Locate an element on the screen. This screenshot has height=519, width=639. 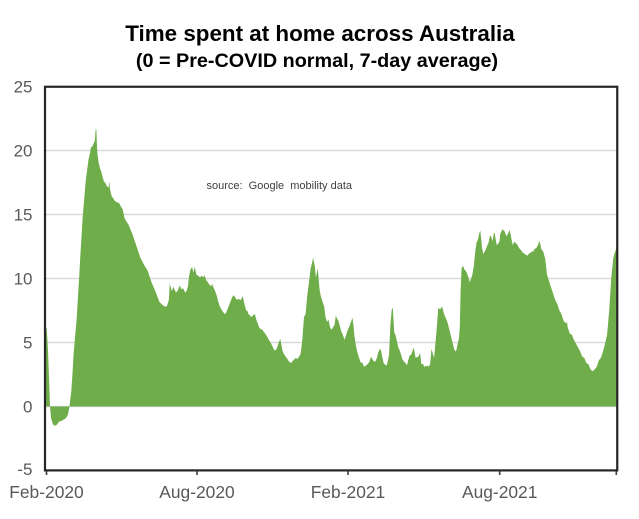
svg-text:Time spent at home across Aust: Time spent at home across Australia is located at coordinates (320, 33).